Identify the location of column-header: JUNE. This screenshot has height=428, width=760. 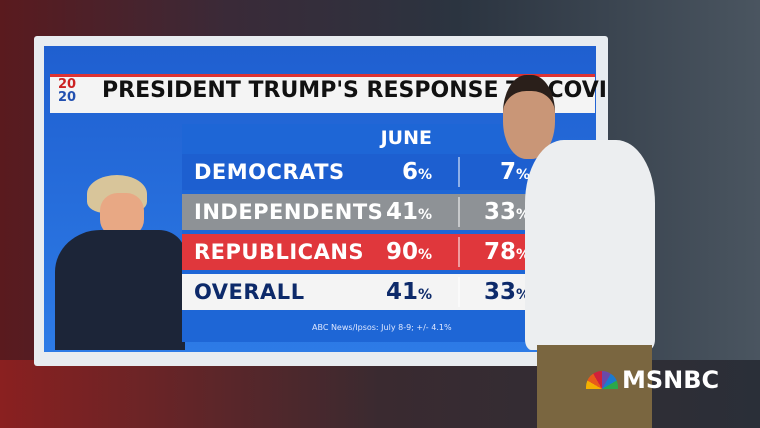
(406, 138).